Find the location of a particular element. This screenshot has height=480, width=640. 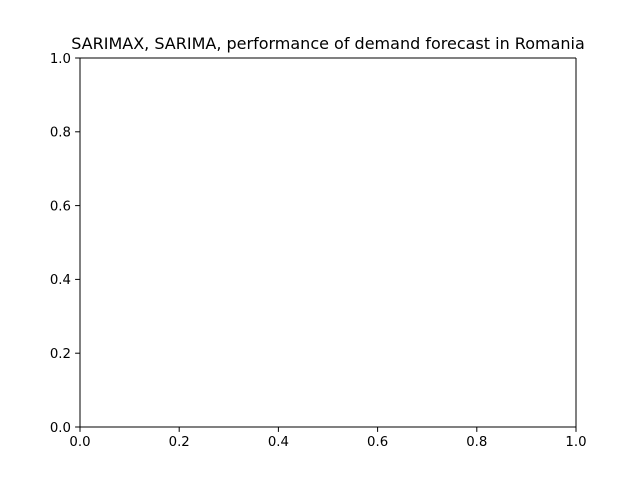

y-tick-label: 0.6 is located at coordinates (60, 206).